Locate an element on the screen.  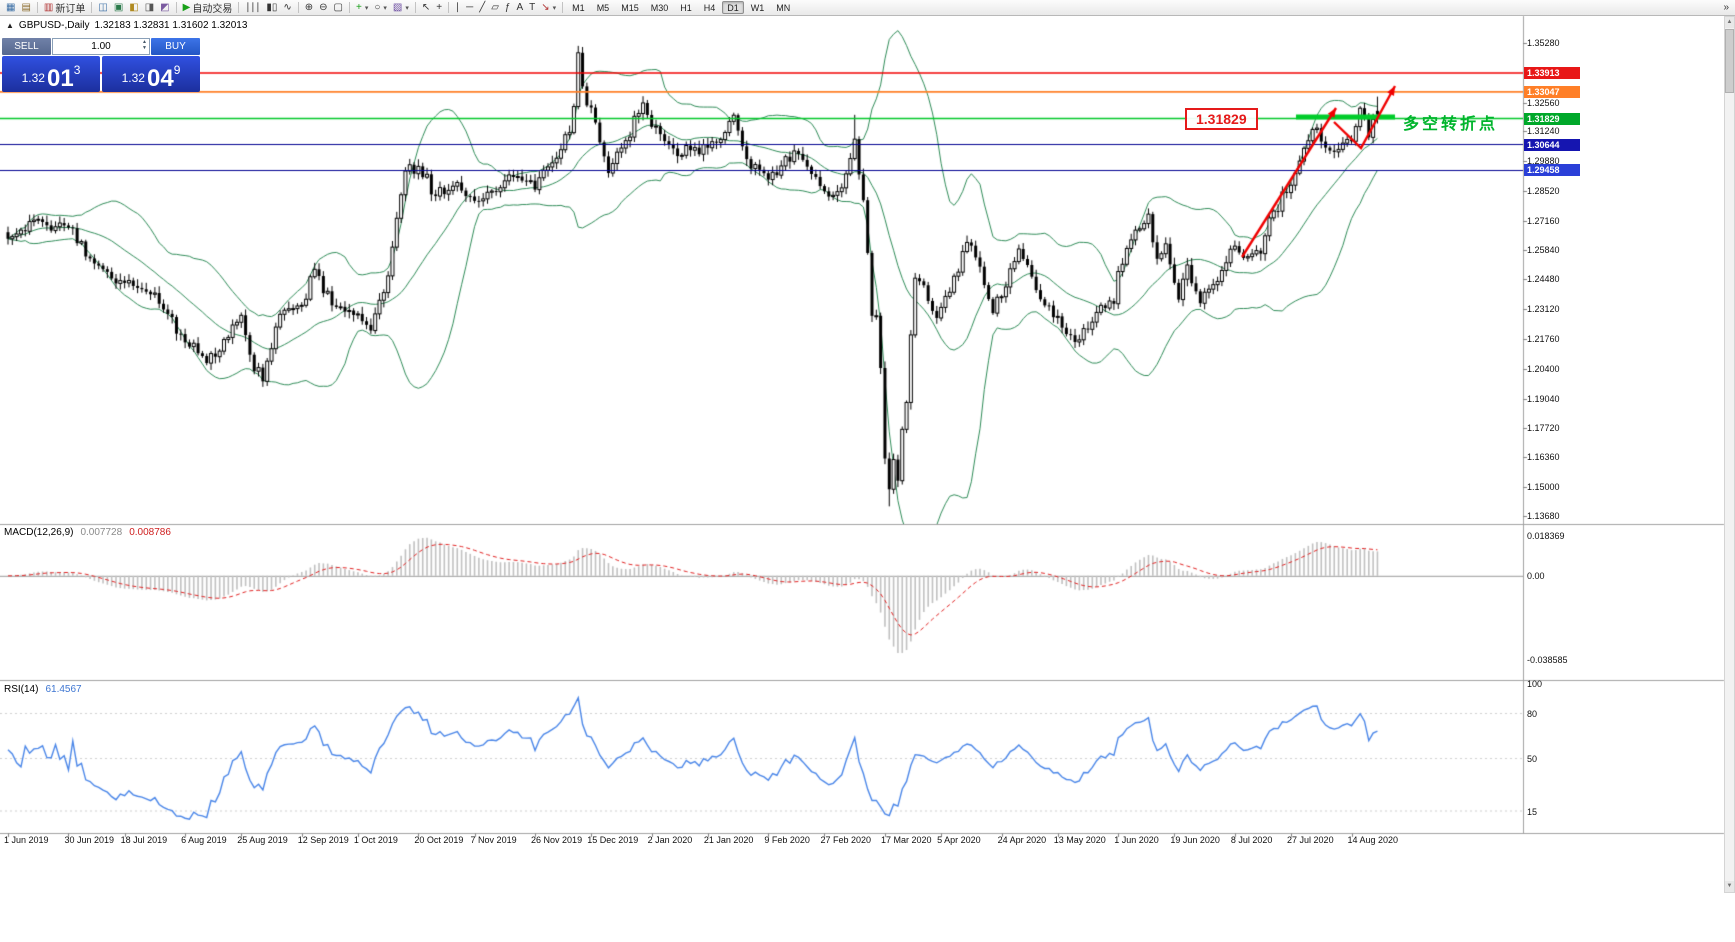
macd-axis-label: 0.00 is located at coordinates (1536, 575).